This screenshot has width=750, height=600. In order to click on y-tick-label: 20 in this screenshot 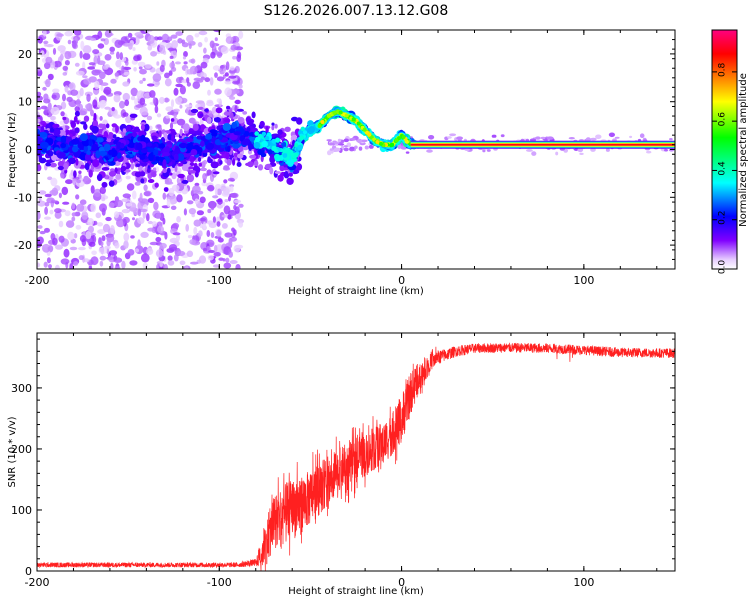, I will do `click(25, 54)`.